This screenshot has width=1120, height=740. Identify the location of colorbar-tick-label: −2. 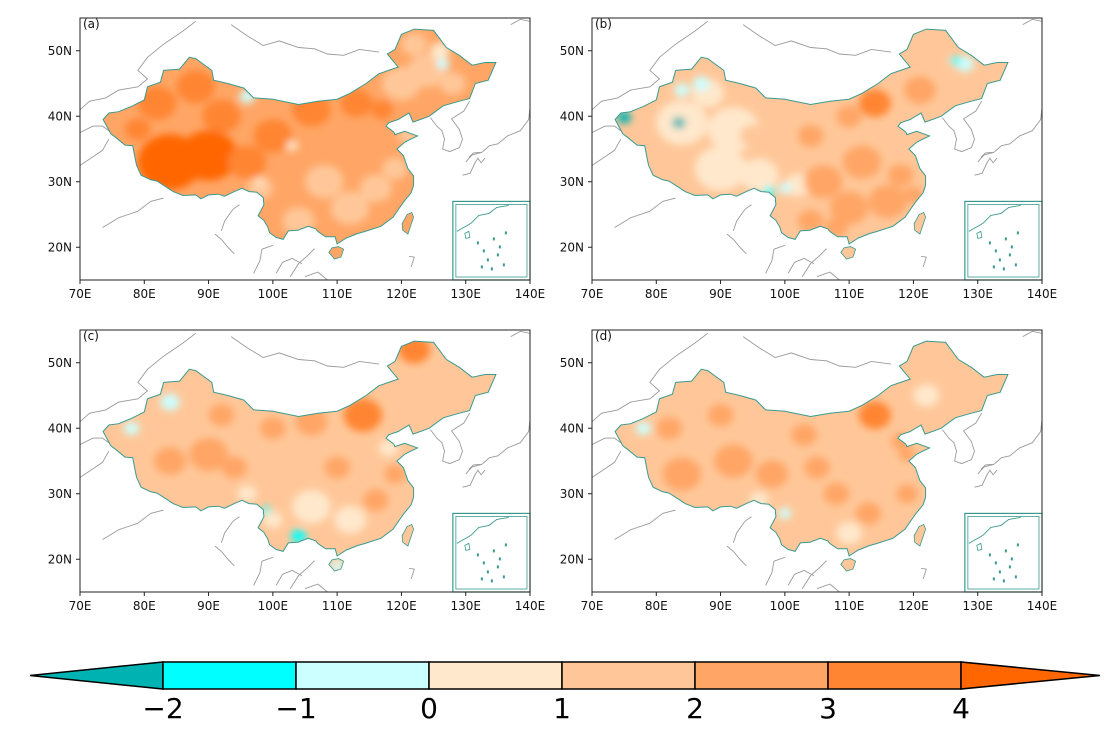
(162, 708).